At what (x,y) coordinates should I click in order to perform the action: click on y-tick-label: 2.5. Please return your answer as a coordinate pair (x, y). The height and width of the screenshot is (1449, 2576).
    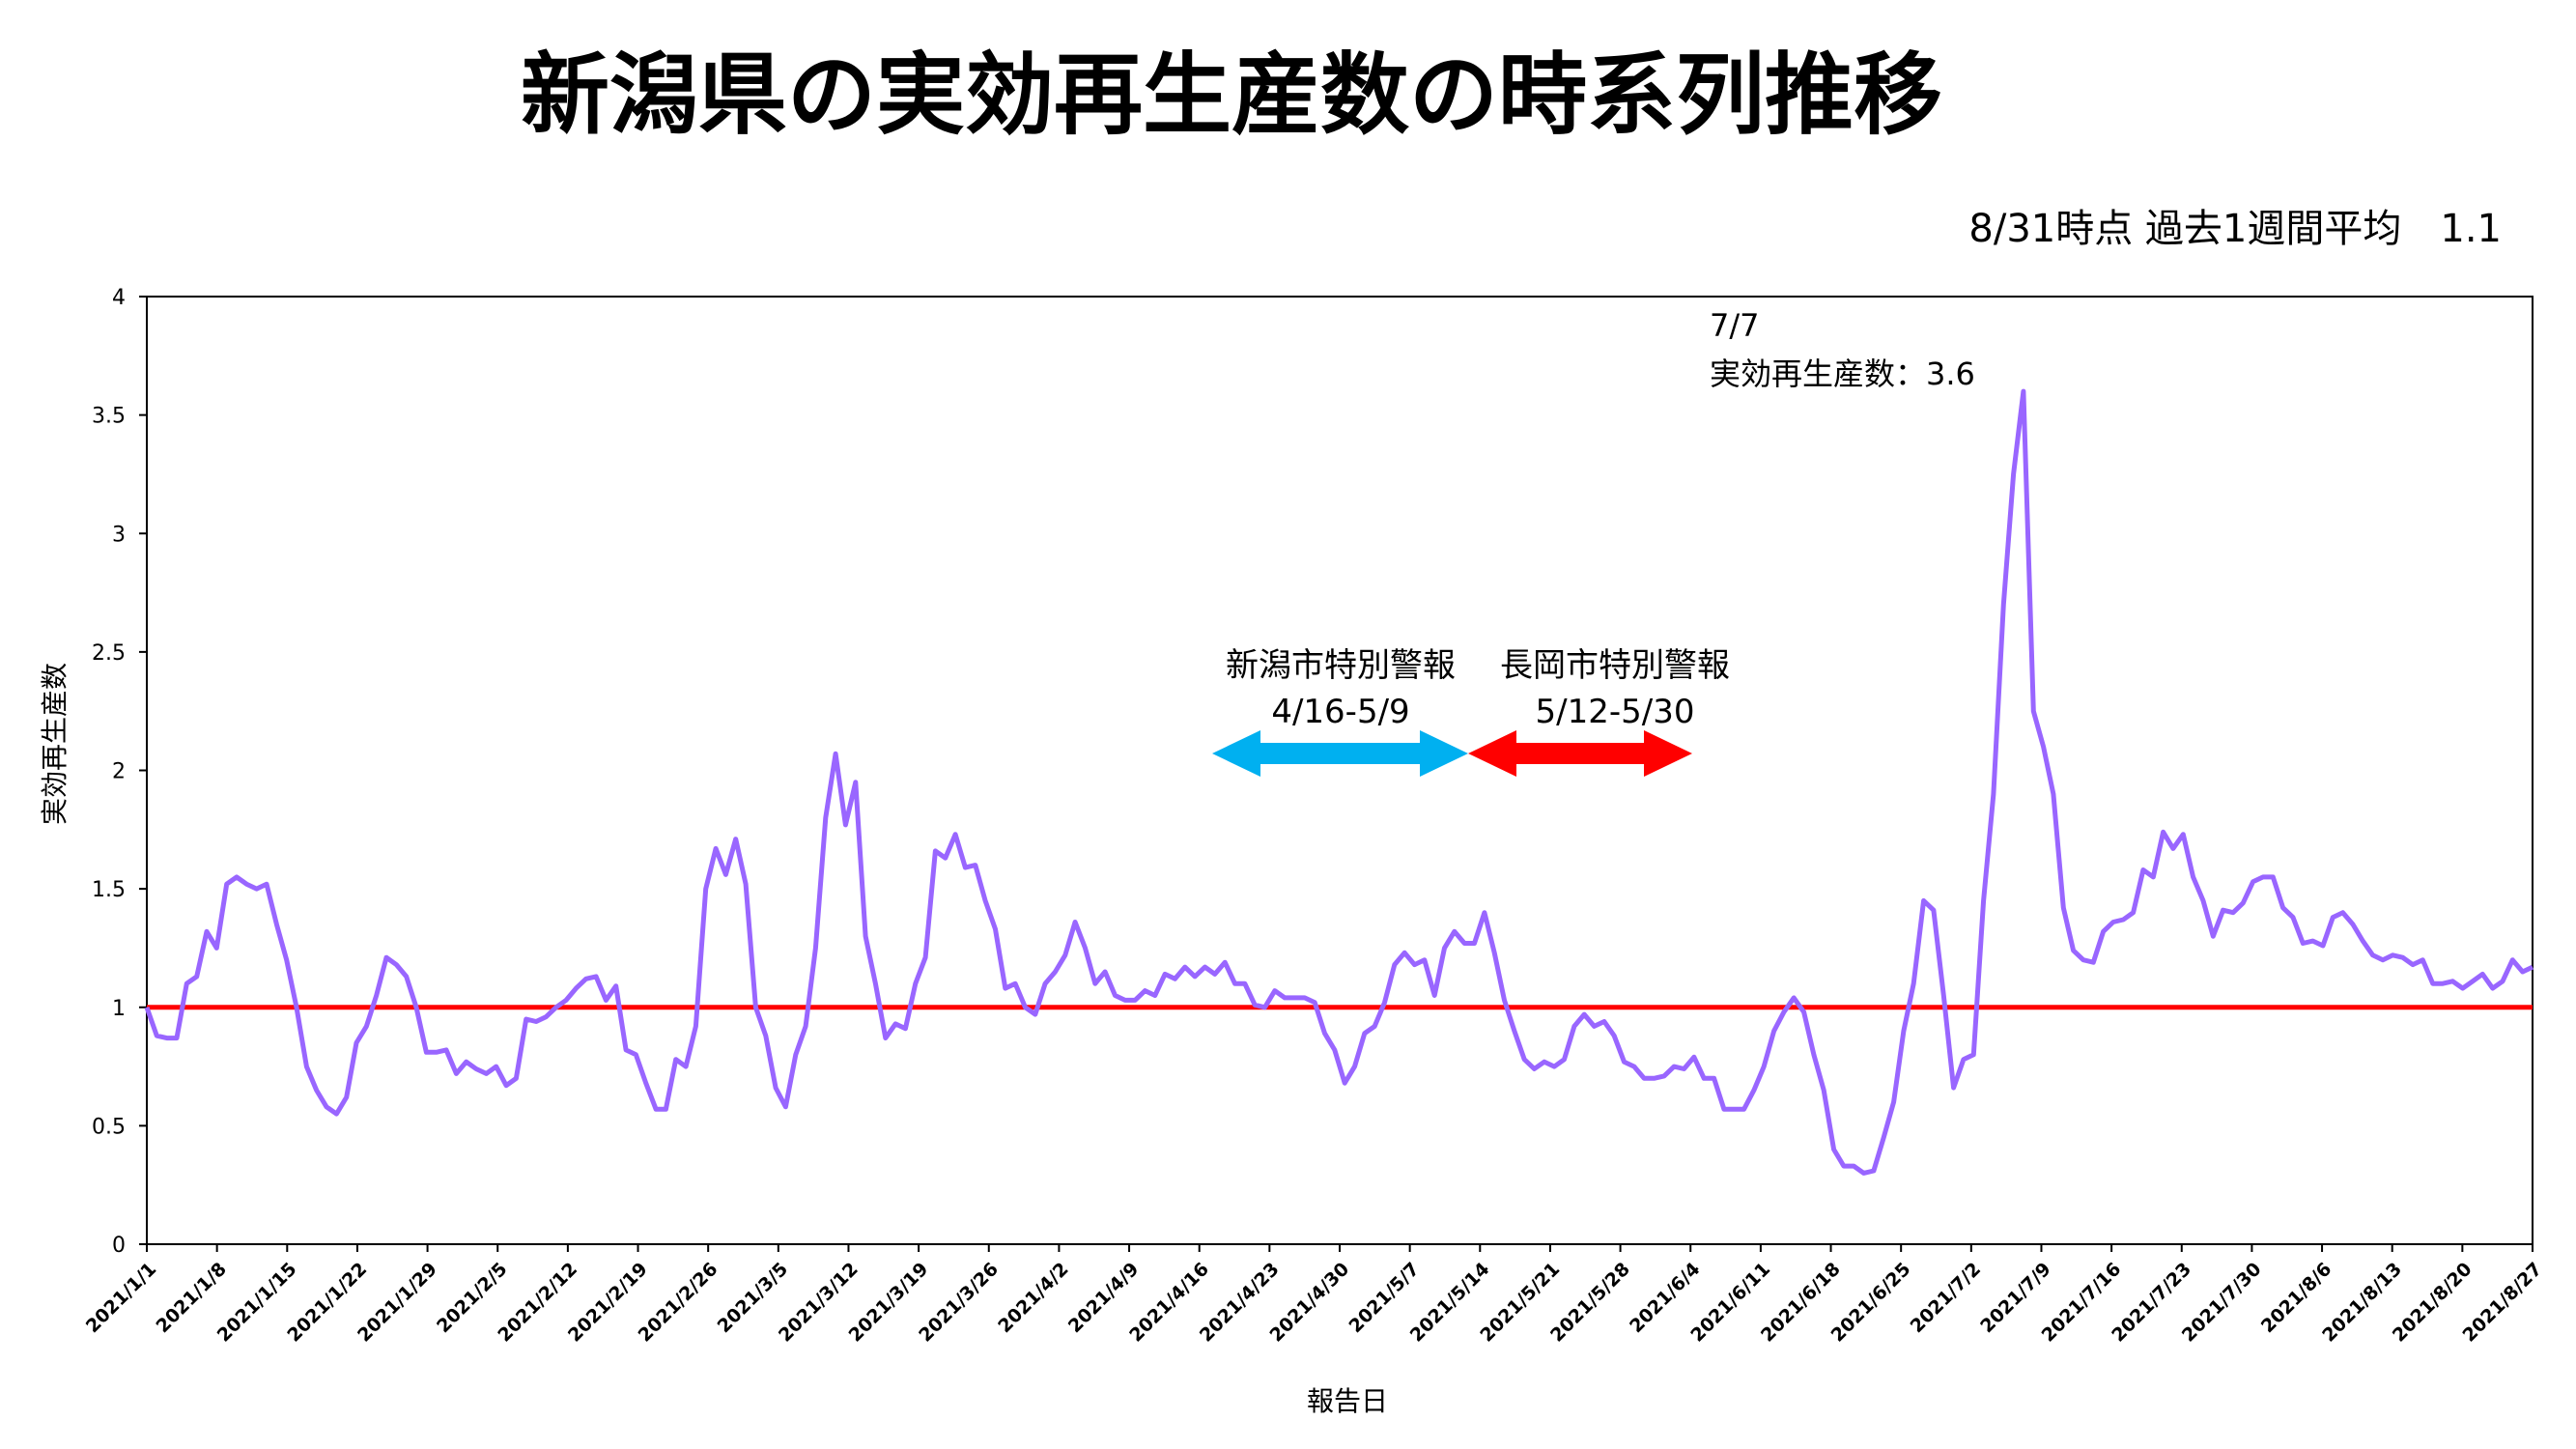
    Looking at the image, I should click on (109, 653).